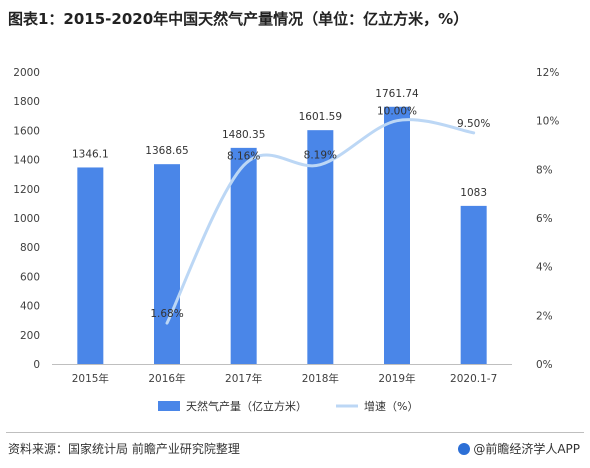 The image size is (590, 468). I want to click on bar-value-label: 1480.35, so click(243, 135).